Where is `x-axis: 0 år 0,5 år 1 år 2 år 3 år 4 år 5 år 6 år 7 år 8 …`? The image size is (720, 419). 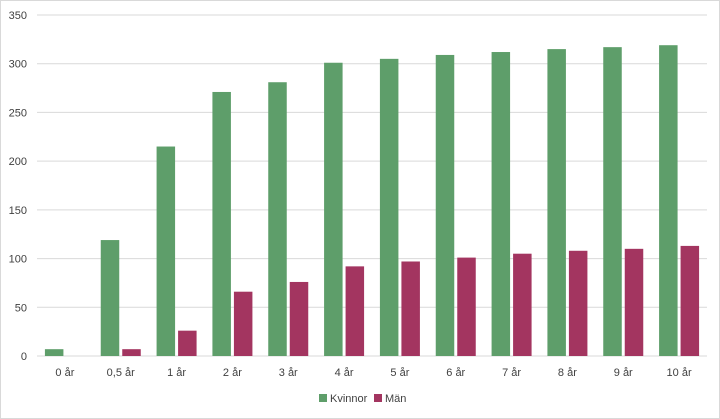 x-axis: 0 år 0,5 år 1 år 2 år 3 år 4 år 5 år 6 år 7 år 8 … is located at coordinates (373, 373).